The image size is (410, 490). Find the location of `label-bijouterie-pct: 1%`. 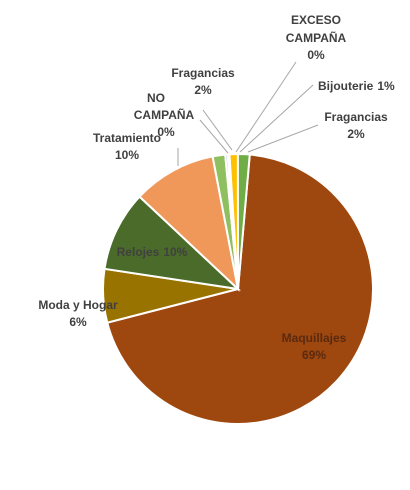

label-bijouterie-pct: 1% is located at coordinates (386, 86).